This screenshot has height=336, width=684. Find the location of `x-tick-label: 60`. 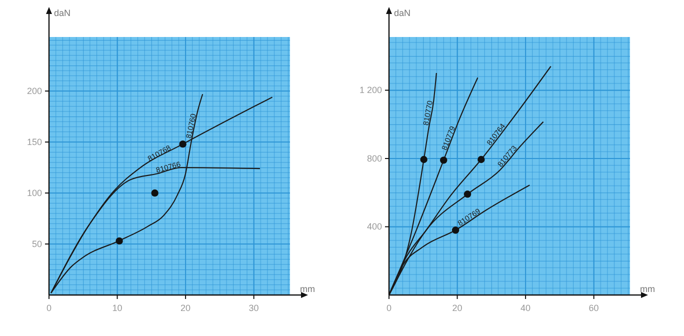

x-tick-label: 60 is located at coordinates (593, 308).